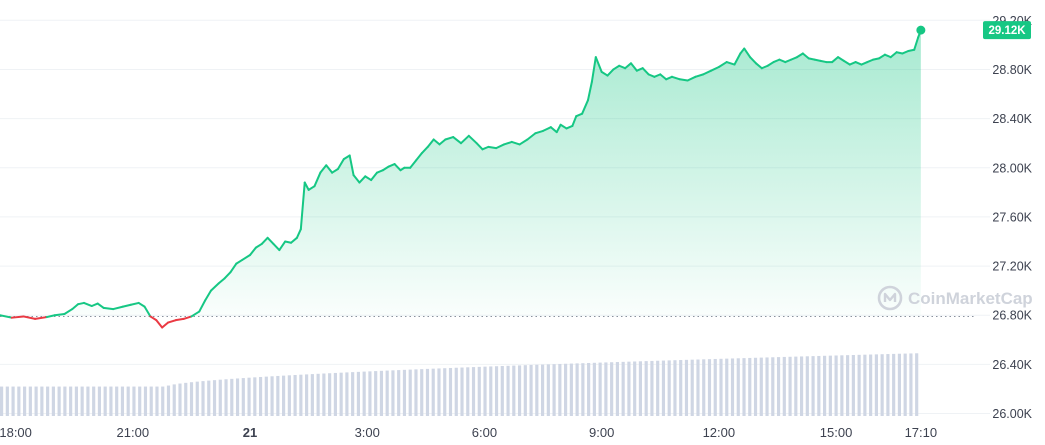 This screenshot has width=1045, height=445. I want to click on x-tick-label: 17:10, so click(921, 432).